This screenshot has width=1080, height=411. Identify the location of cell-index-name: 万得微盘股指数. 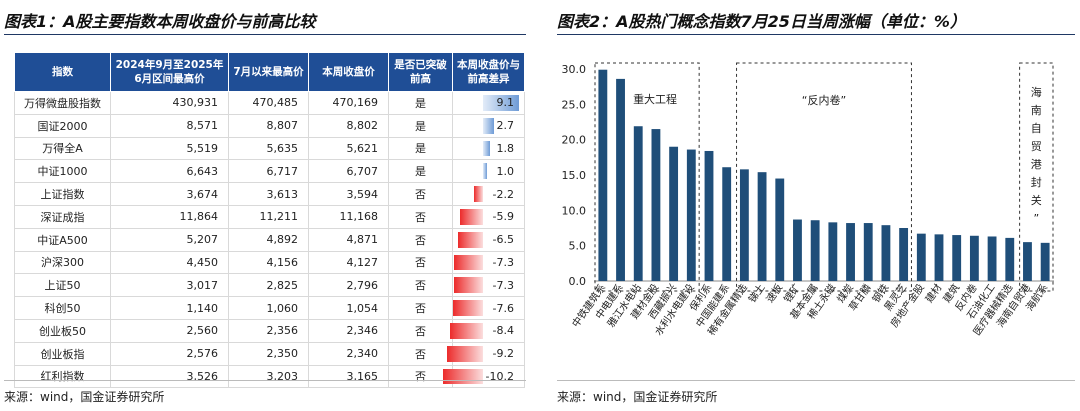
(62, 103).